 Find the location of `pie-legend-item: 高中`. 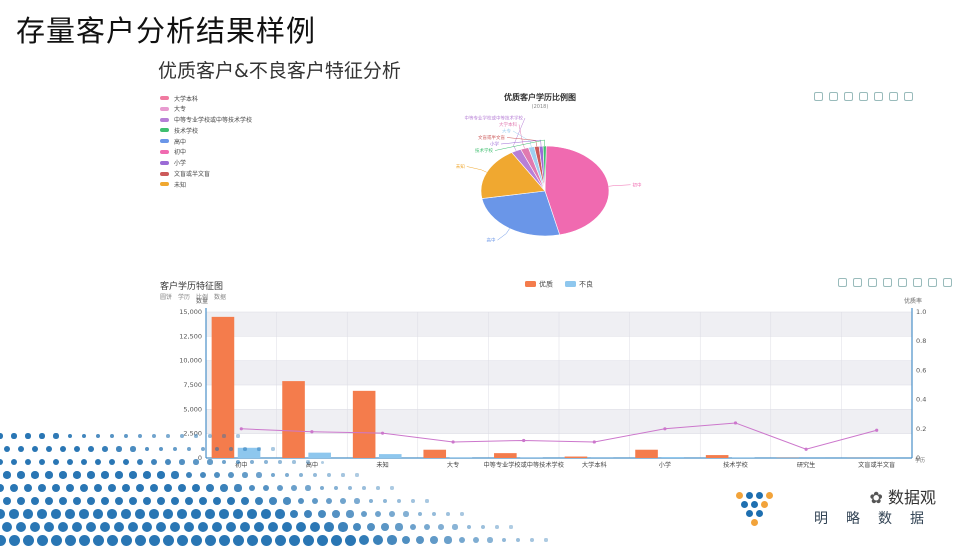

pie-legend-item: 高中 is located at coordinates (206, 141).